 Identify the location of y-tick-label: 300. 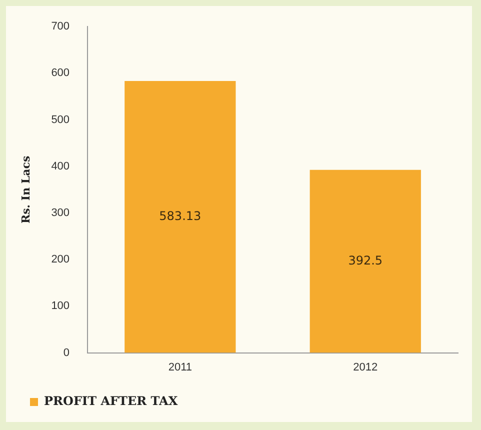
(60, 213).